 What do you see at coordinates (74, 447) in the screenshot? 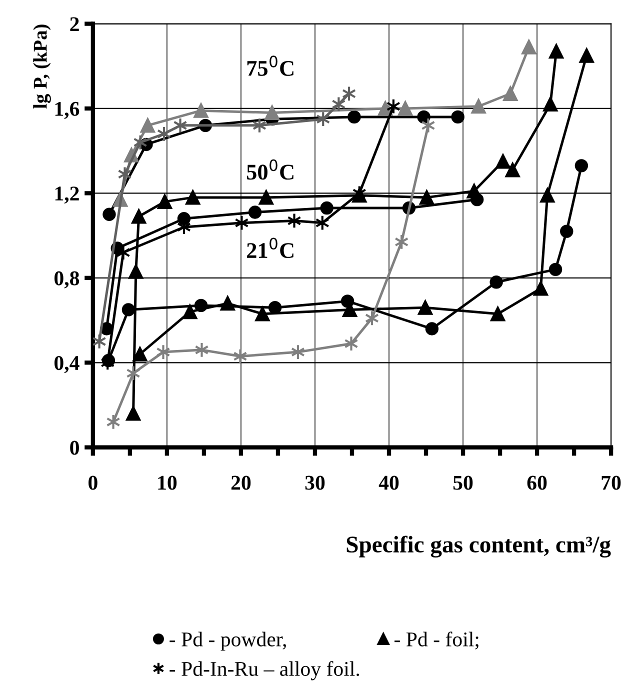
I see `y-tick-label: 0` at bounding box center [74, 447].